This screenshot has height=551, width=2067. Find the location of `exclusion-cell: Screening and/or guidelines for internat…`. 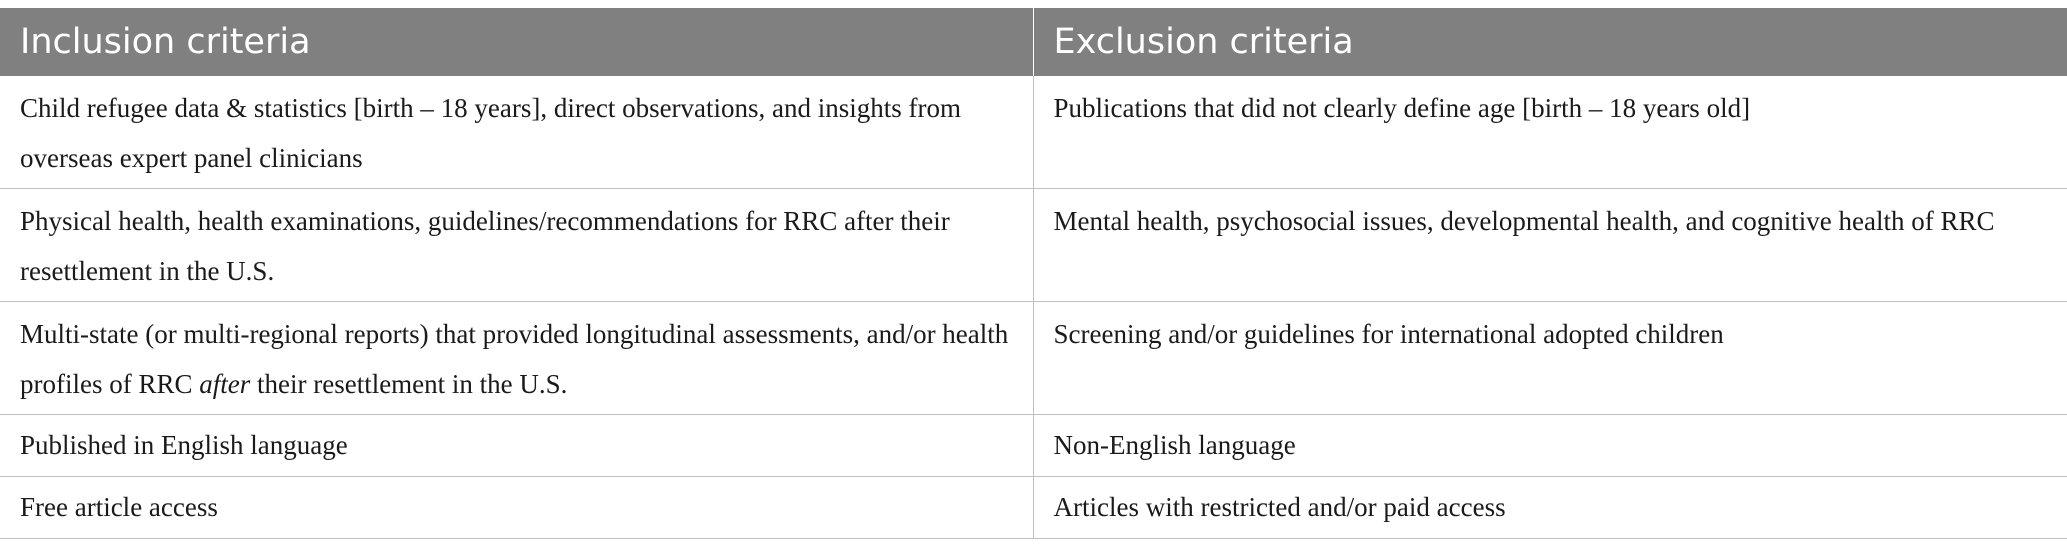

exclusion-cell: Screening and/or guidelines for internat… is located at coordinates (1550, 358).